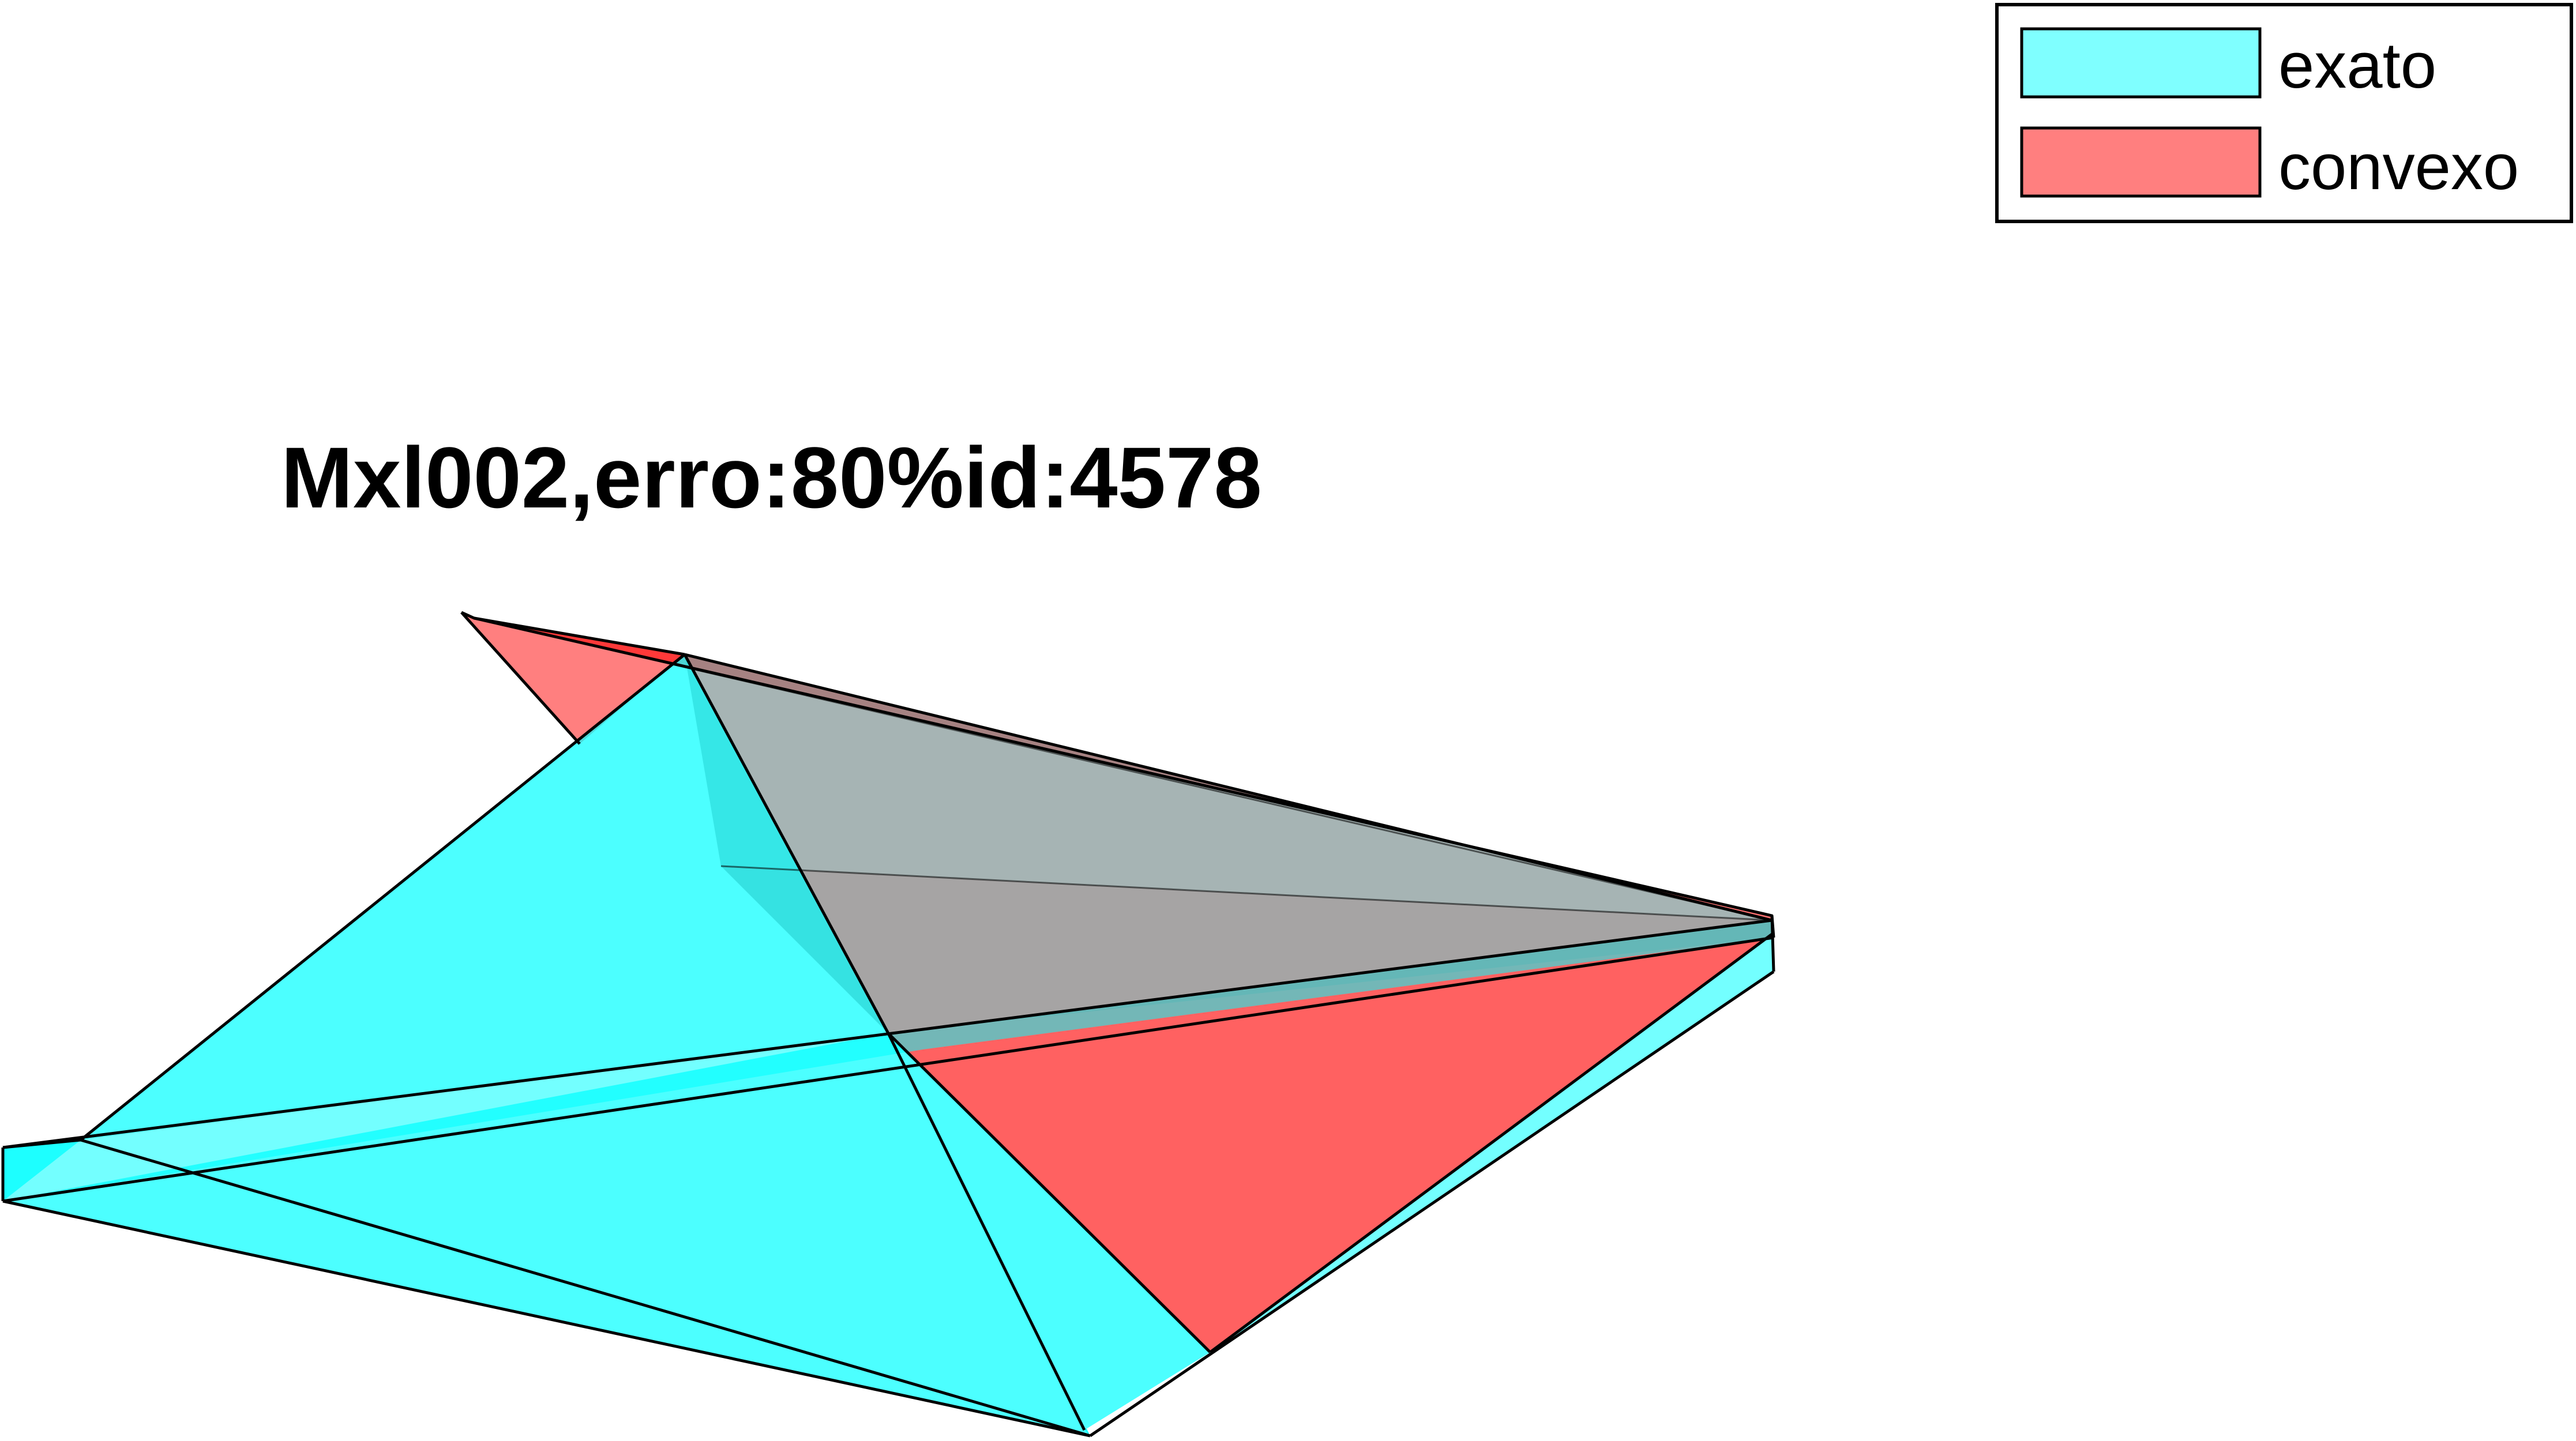  I want to click on convexo-front-face, so click(1330, 1136).